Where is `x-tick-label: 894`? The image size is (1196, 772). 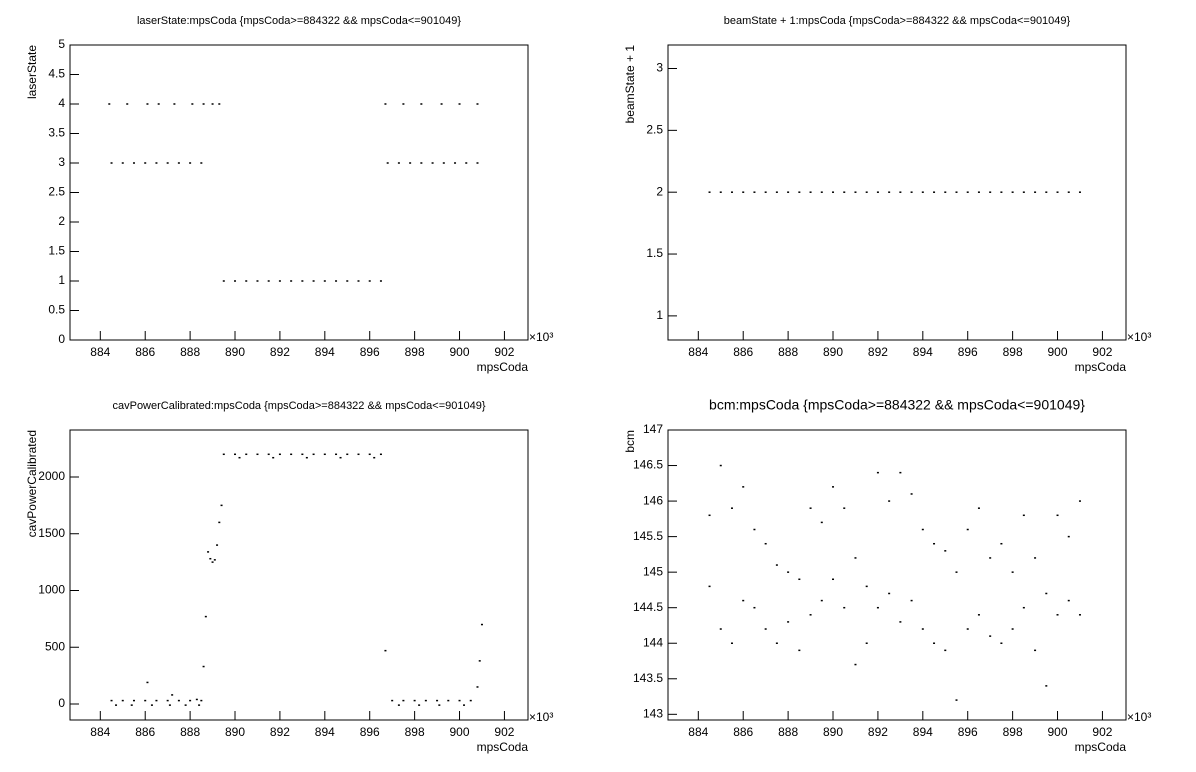
x-tick-label: 894 is located at coordinates (325, 352).